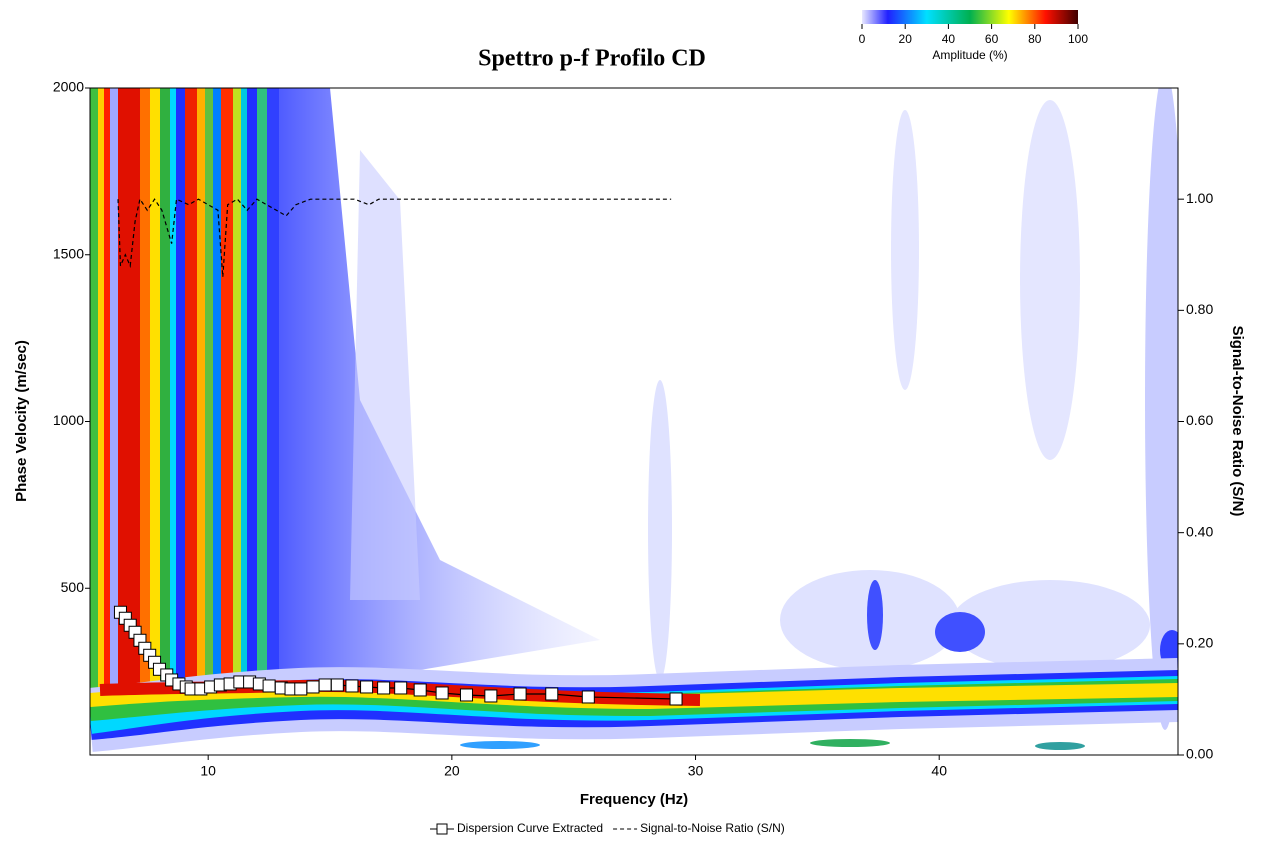 Image resolution: width=1264 pixels, height=841 pixels. I want to click on colorbar-label: Amplitude (%), so click(969, 55).